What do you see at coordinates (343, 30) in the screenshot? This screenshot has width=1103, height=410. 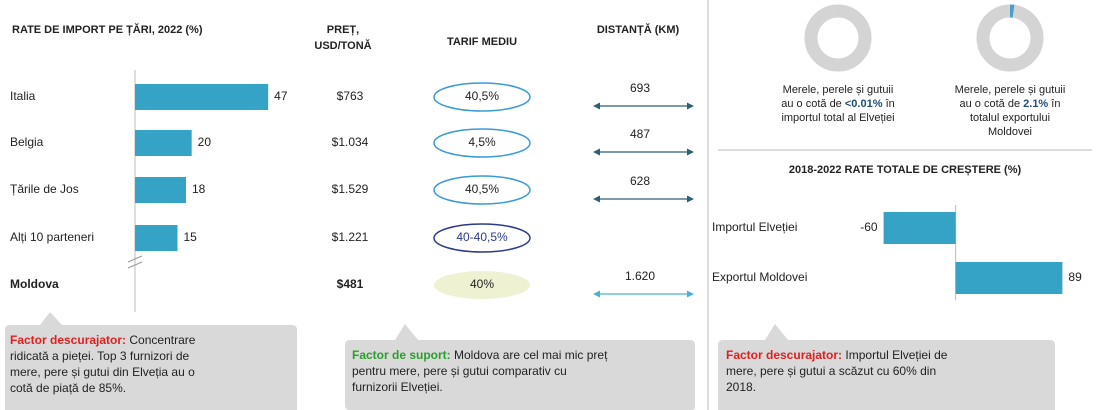 I see `column-header: PREȚ,` at bounding box center [343, 30].